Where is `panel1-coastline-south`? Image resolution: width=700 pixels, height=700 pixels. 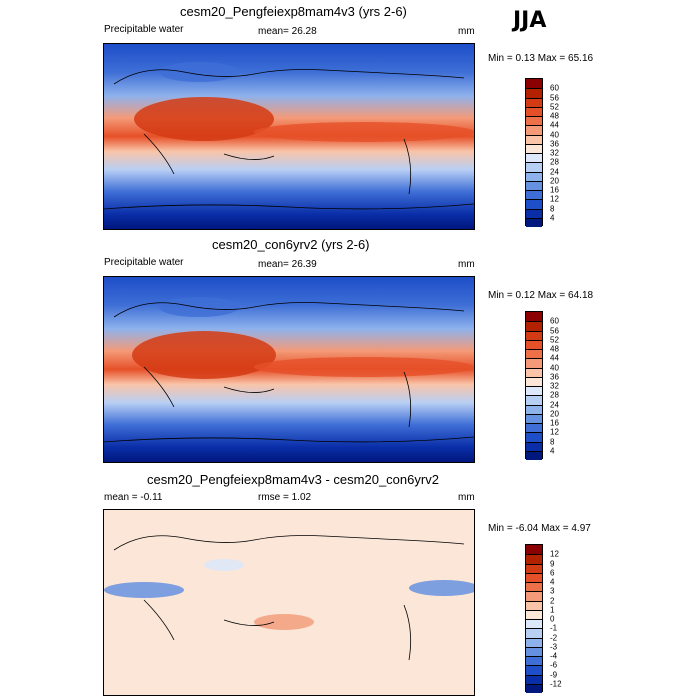
panel1-coastline-south is located at coordinates (277, 164).